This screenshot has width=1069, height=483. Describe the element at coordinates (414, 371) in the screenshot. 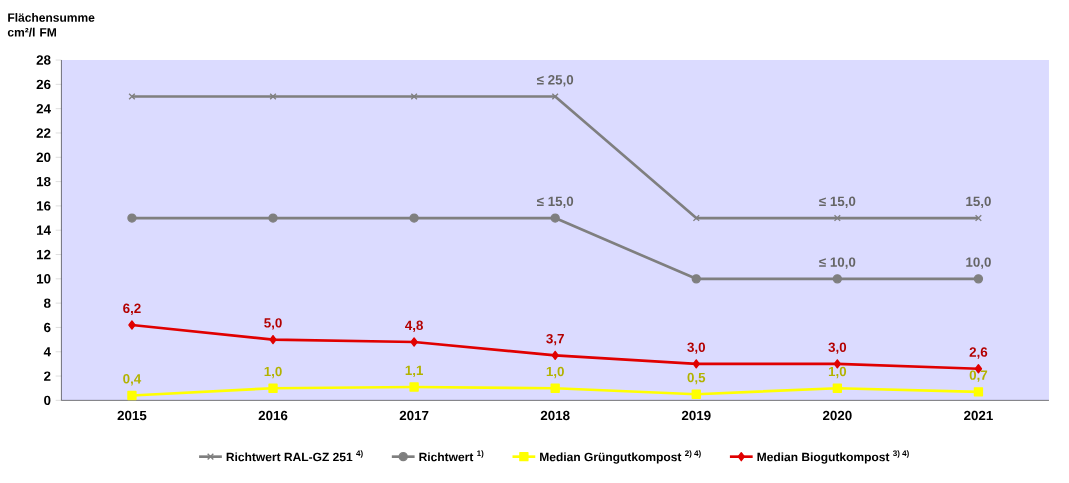

I see `data-label: 1,1` at that location.